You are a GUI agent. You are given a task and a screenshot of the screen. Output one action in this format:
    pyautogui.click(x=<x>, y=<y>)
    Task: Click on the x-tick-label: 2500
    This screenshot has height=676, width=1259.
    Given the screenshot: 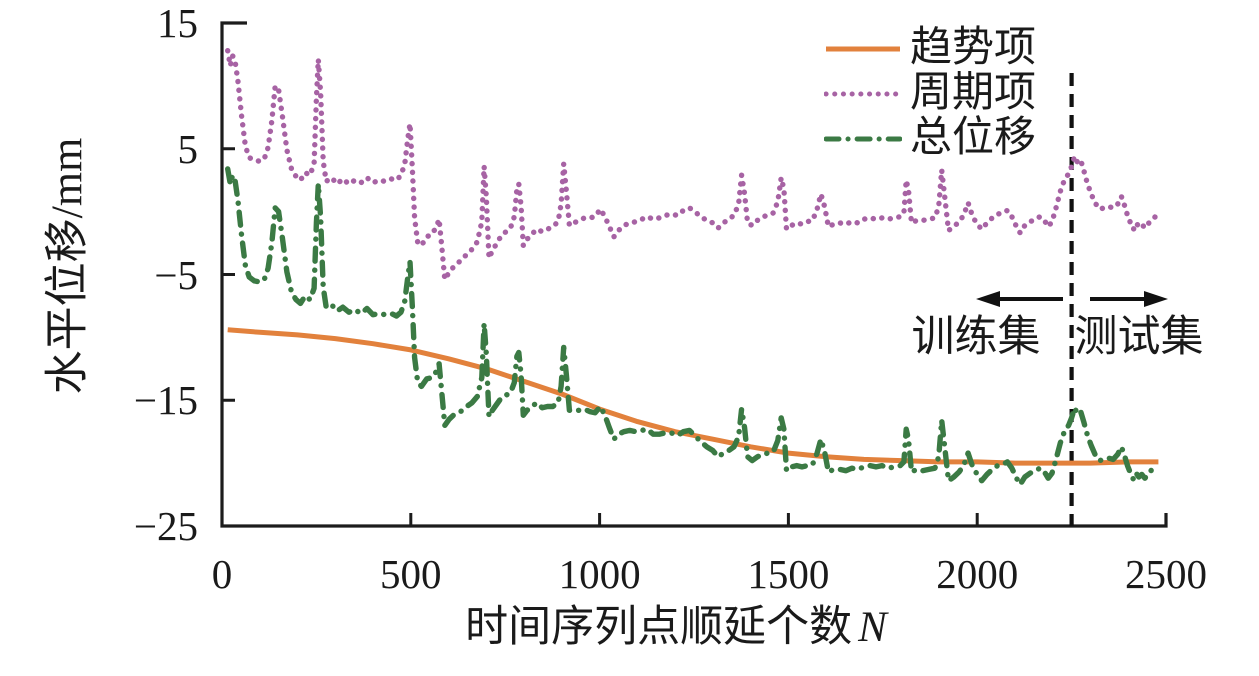 What is the action you would take?
    pyautogui.click(x=1166, y=574)
    